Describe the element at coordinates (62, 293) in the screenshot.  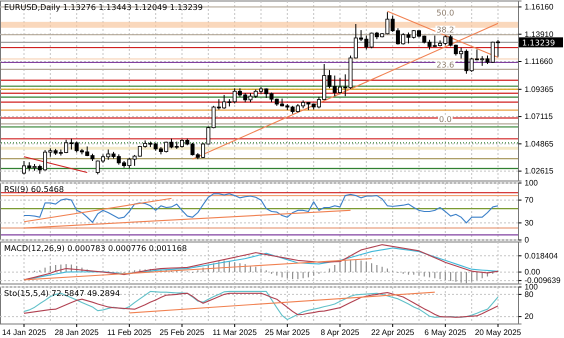
I see `chart-title: Sto(15,5,4) 72.5847 49.2894` at that location.